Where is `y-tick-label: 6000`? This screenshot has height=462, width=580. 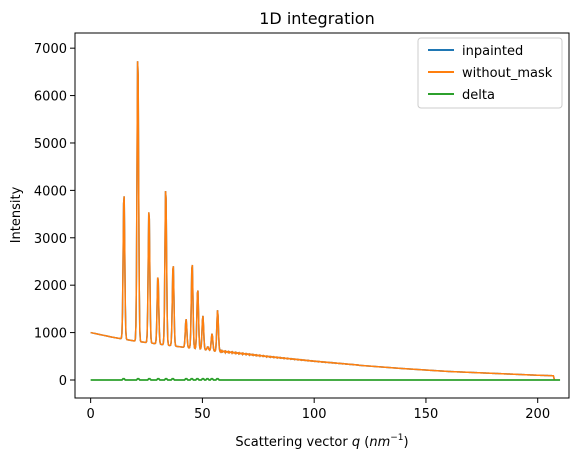
y-tick-label: 6000 is located at coordinates (50, 97).